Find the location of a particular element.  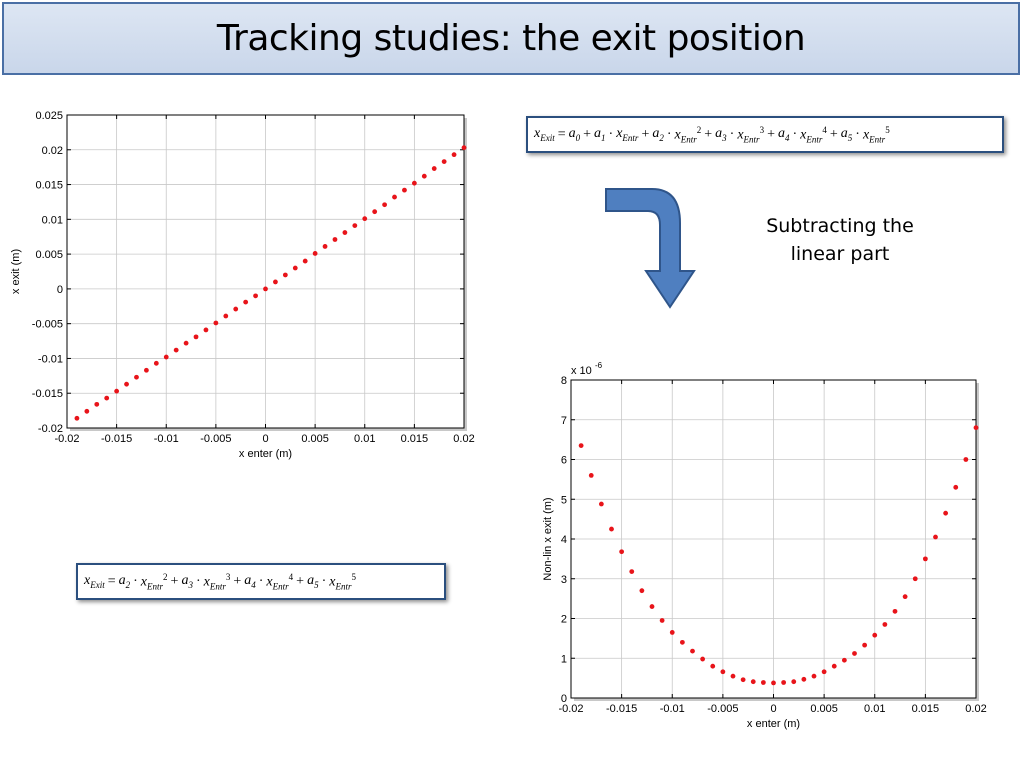

y-tick-label: -0.005 is located at coordinates (47, 325).